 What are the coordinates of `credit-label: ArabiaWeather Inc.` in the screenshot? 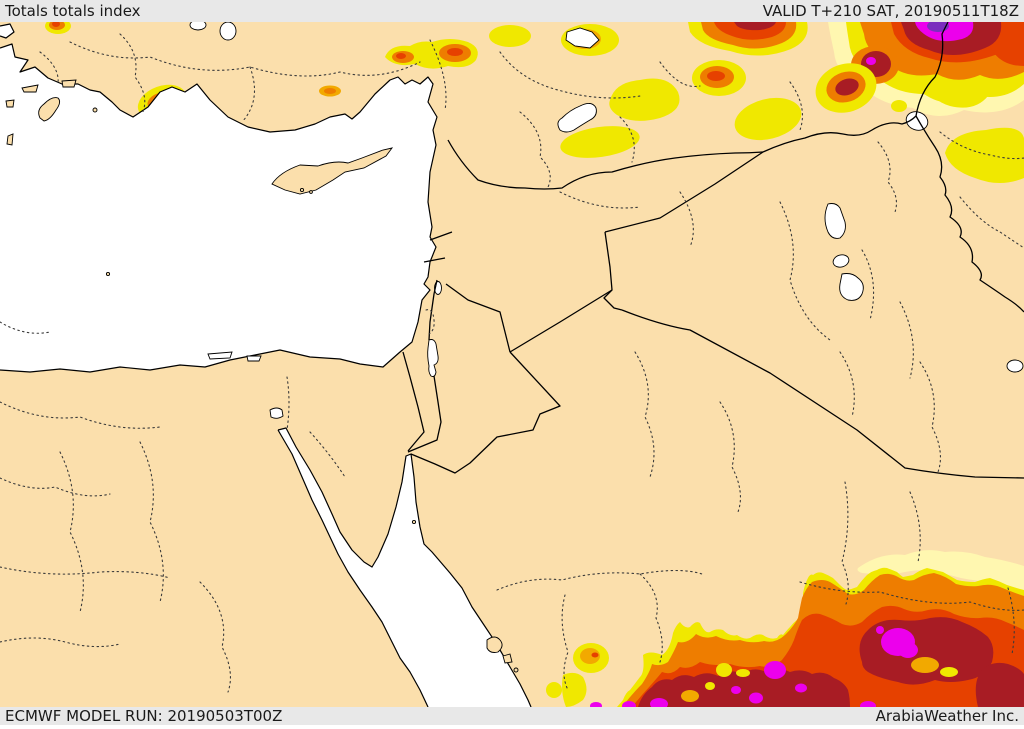 It's located at (947, 716).